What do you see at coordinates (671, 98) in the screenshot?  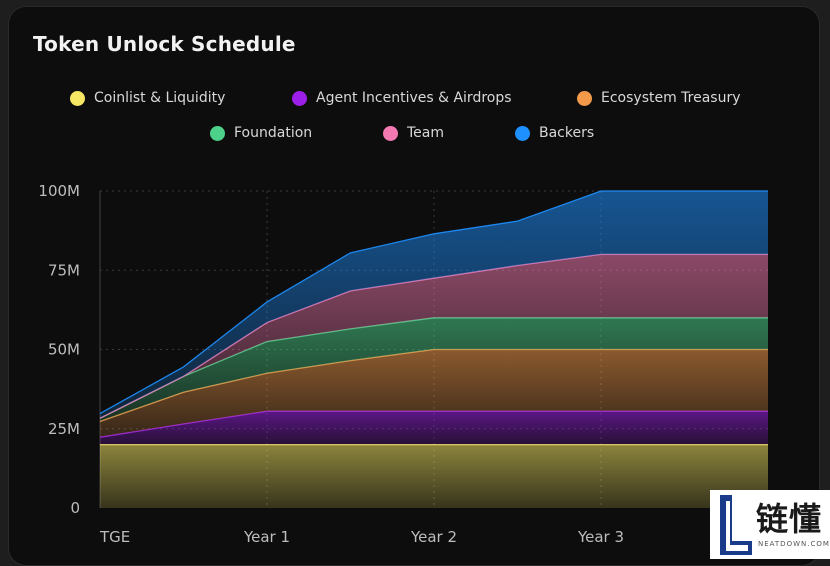 I see `legend-label: Ecosystem Treasury` at bounding box center [671, 98].